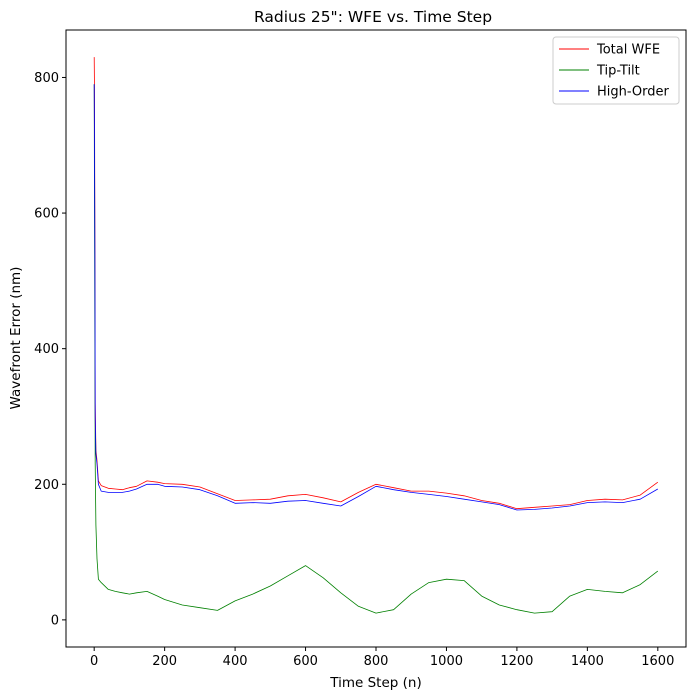  Describe the element at coordinates (46, 485) in the screenshot. I see `y-tick-label: 200` at that location.